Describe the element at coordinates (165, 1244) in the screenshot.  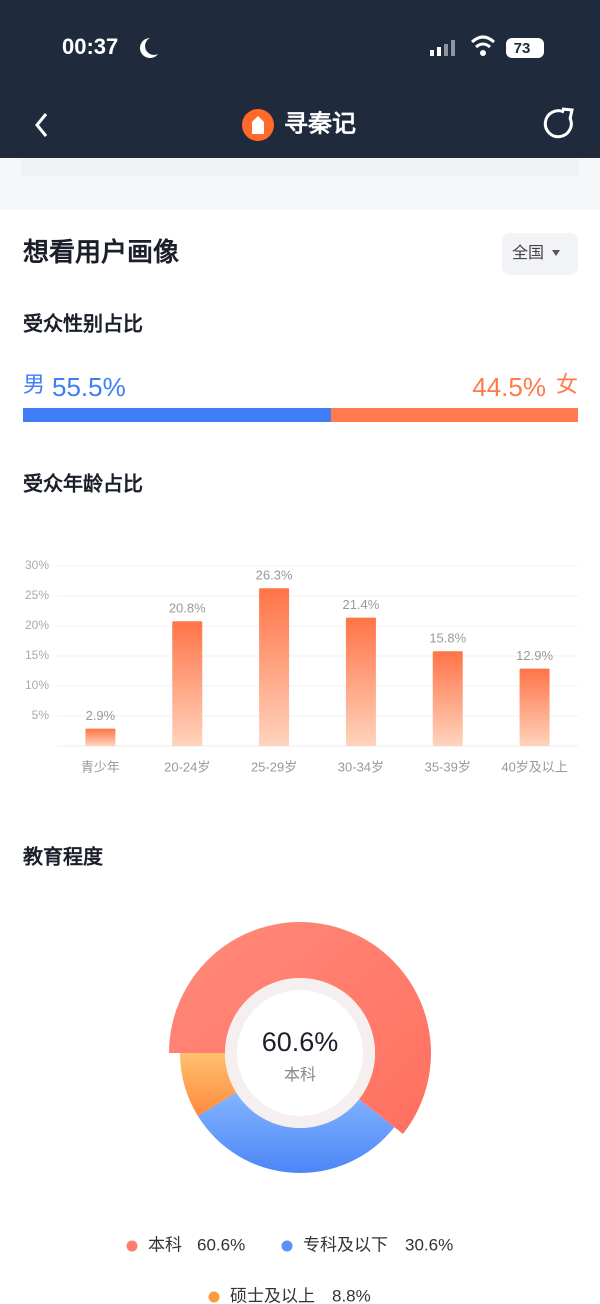
I see `legend-label: 本科` at that location.